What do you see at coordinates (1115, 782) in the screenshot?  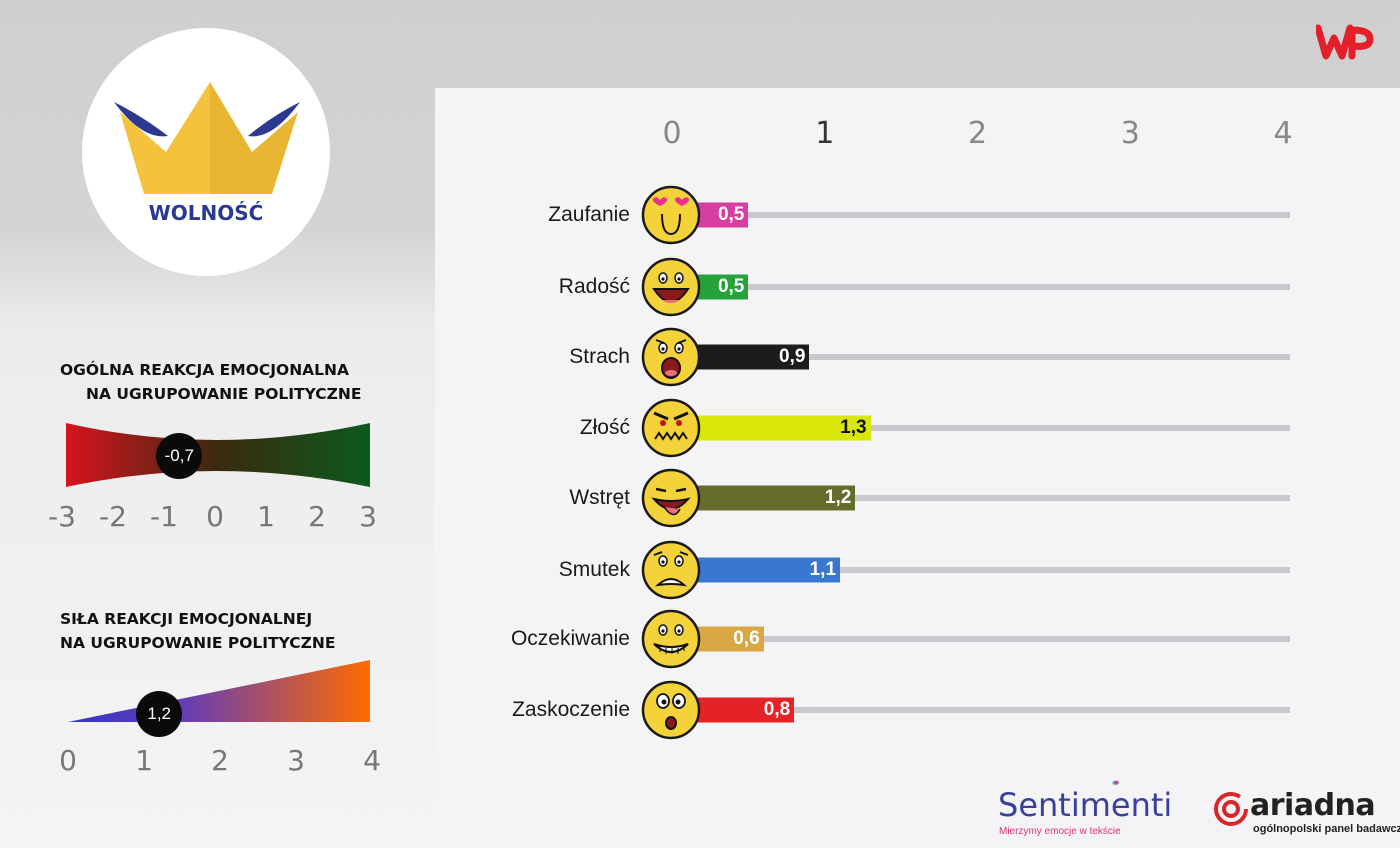 I see `sentimenti-heads-icon` at bounding box center [1115, 782].